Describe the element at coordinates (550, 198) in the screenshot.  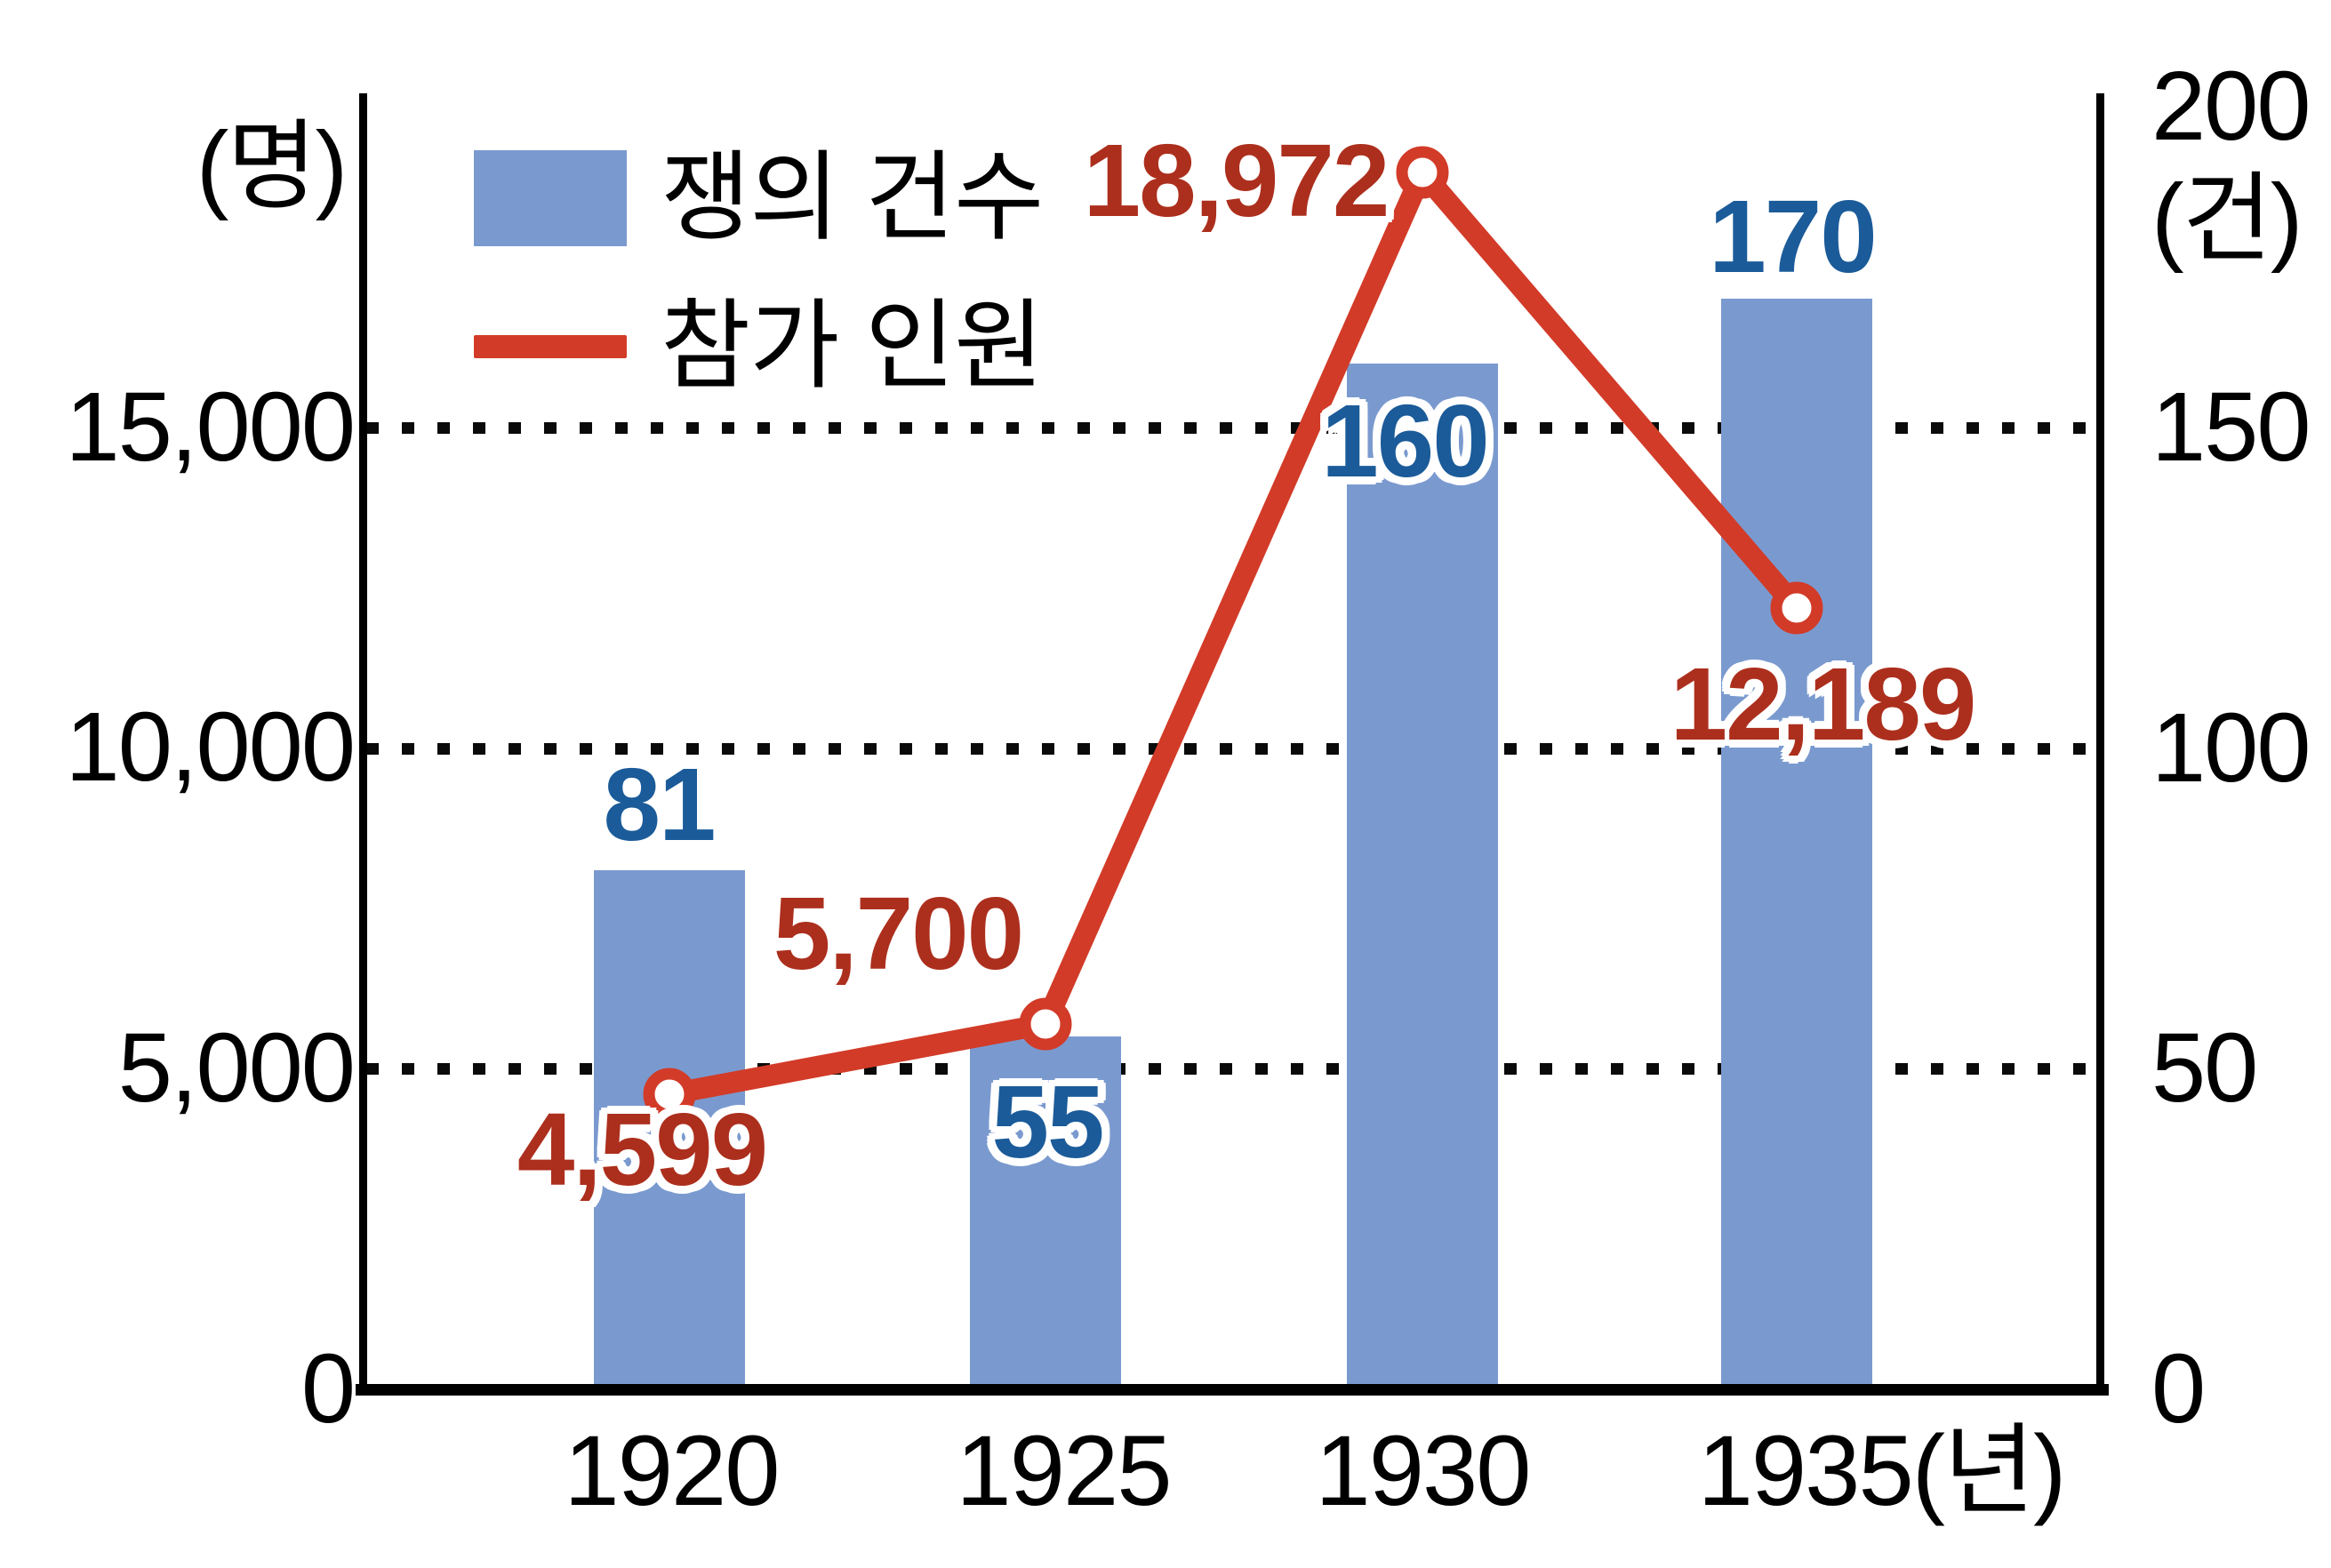
I see `legend-bar-swatch-icon` at that location.